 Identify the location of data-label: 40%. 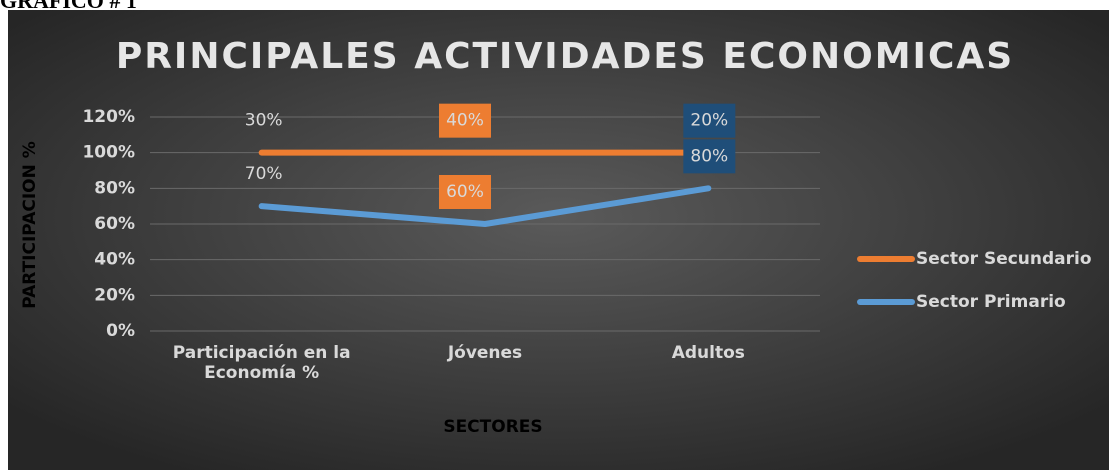
(465, 121).